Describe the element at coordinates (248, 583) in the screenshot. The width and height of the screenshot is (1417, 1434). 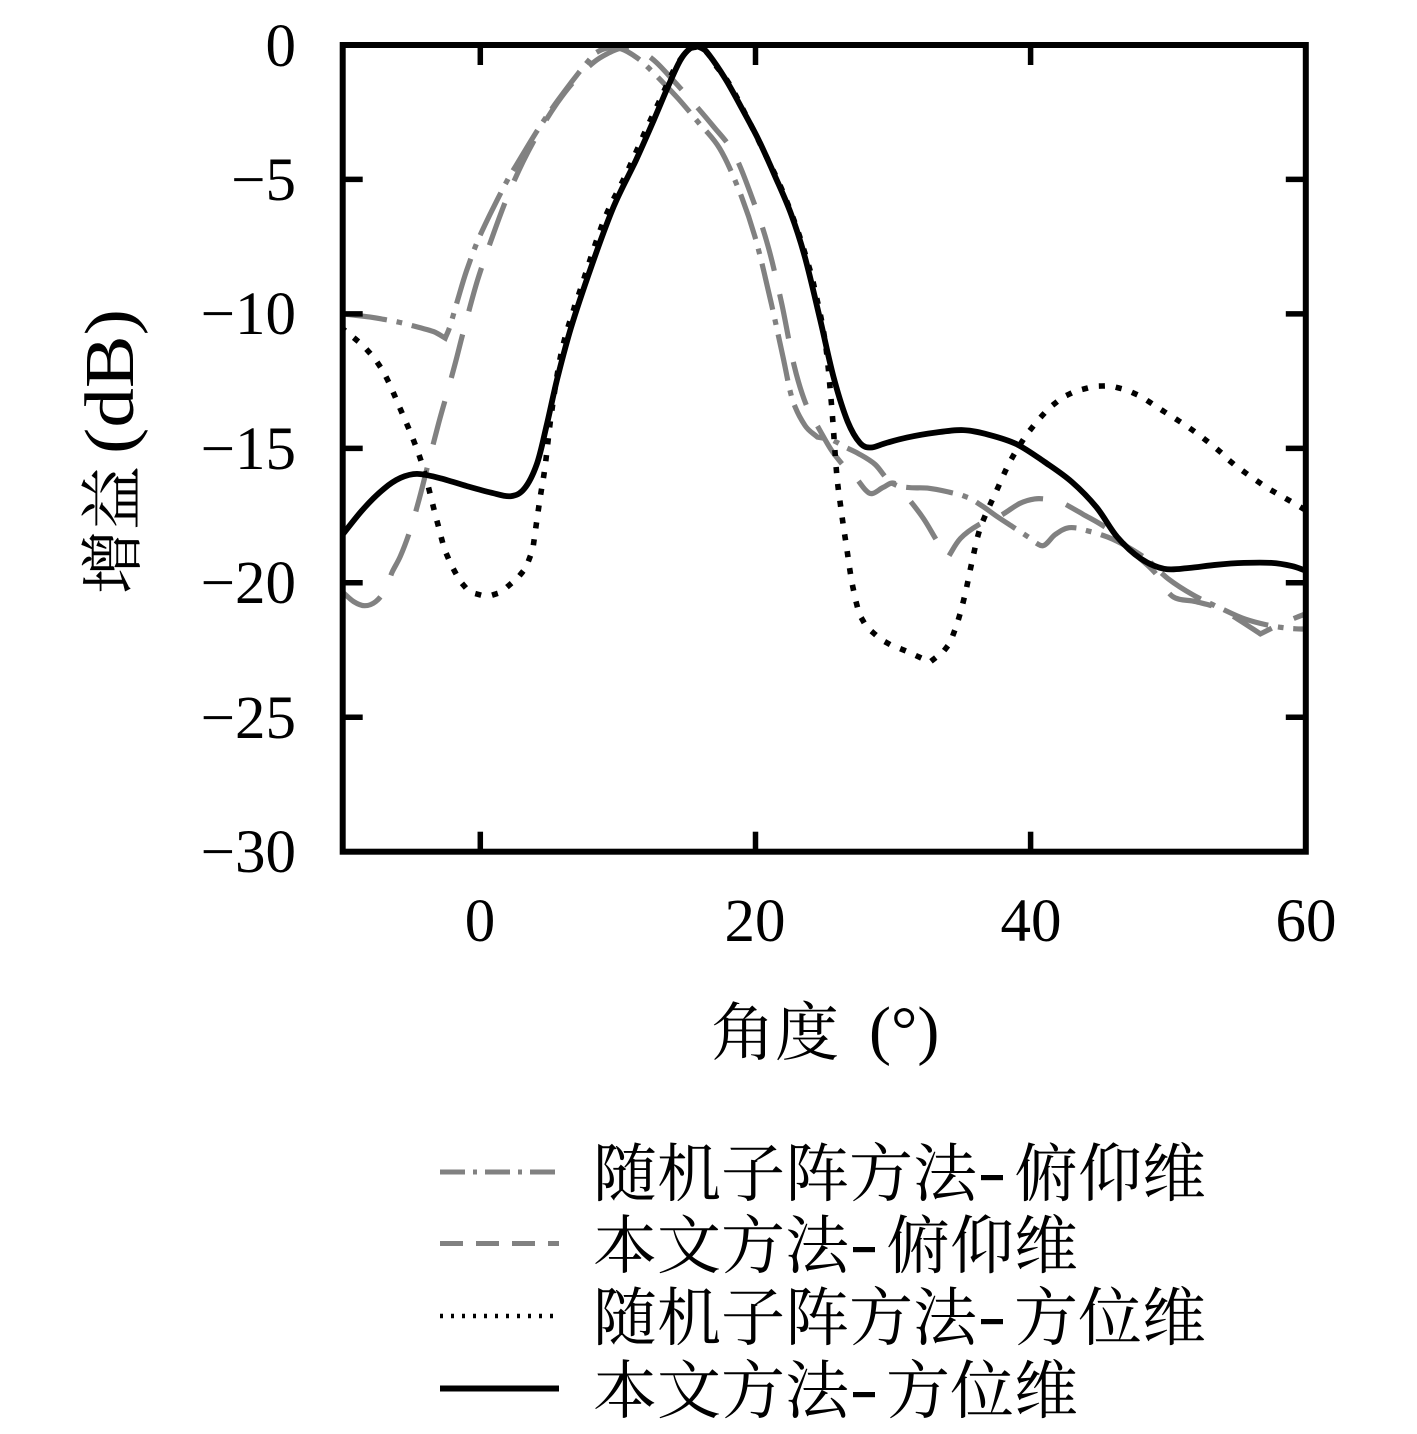
I see `svg-text: −20` at that location.